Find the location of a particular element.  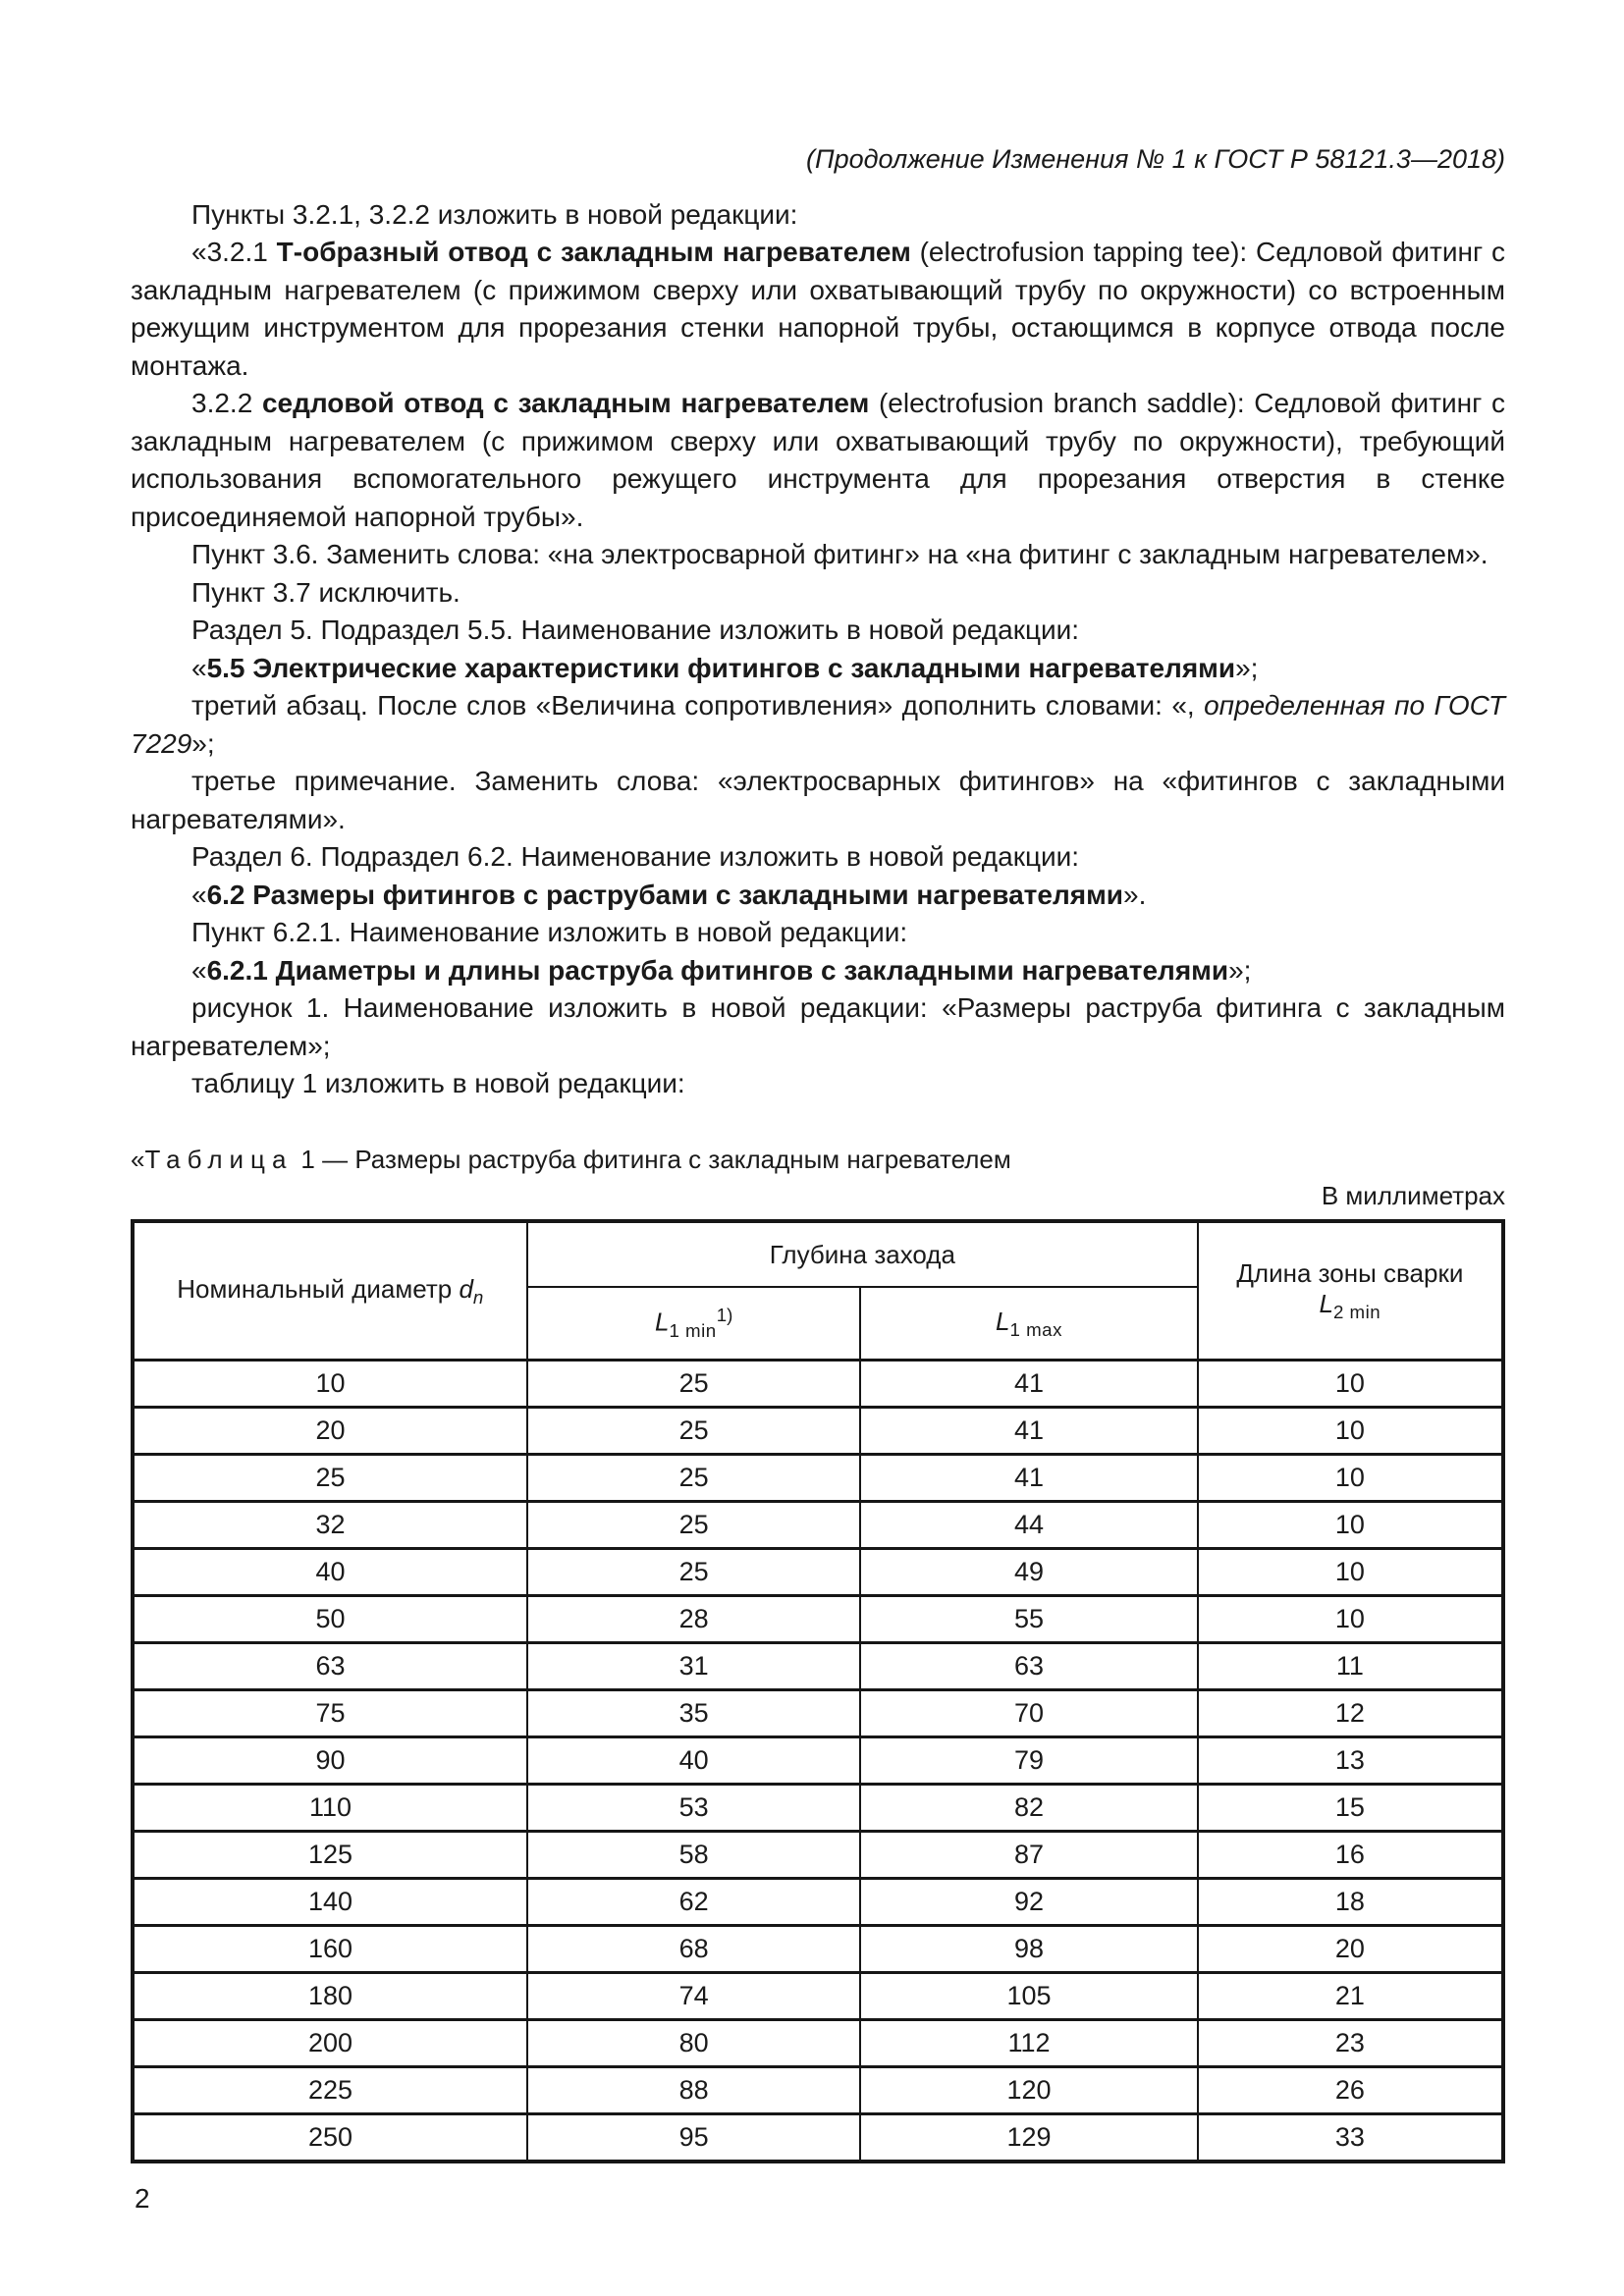

table-cell: 88 is located at coordinates (694, 2090).